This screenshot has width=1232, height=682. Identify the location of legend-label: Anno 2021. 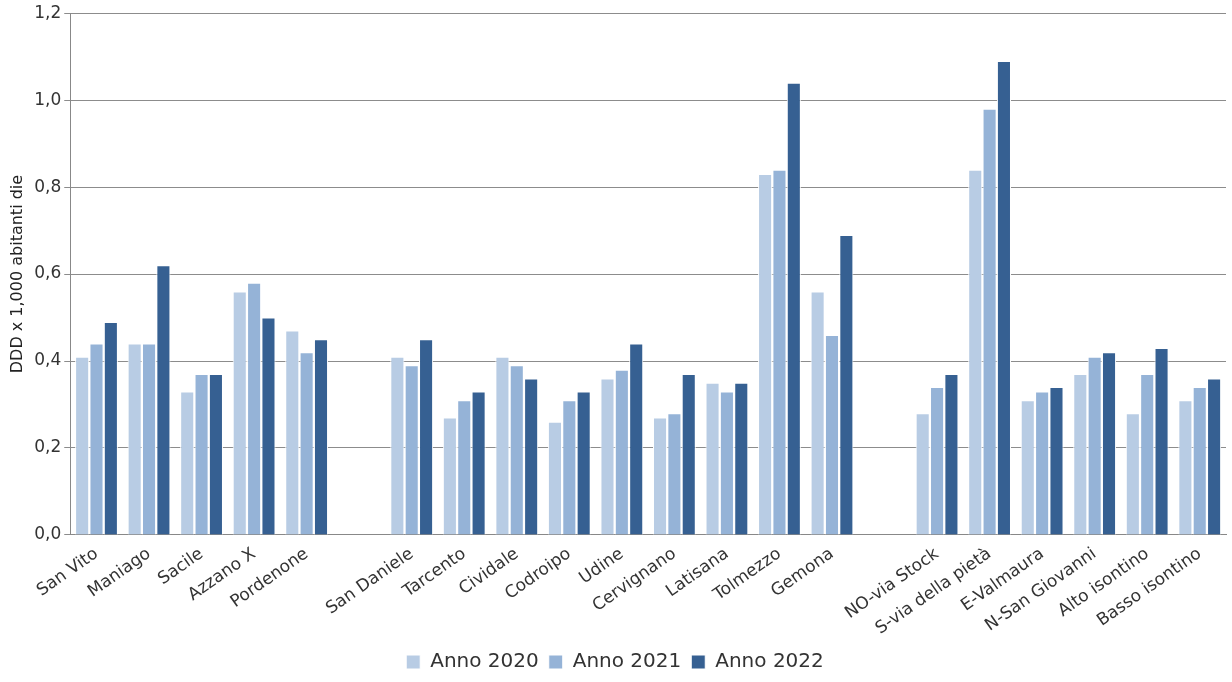
(627, 660).